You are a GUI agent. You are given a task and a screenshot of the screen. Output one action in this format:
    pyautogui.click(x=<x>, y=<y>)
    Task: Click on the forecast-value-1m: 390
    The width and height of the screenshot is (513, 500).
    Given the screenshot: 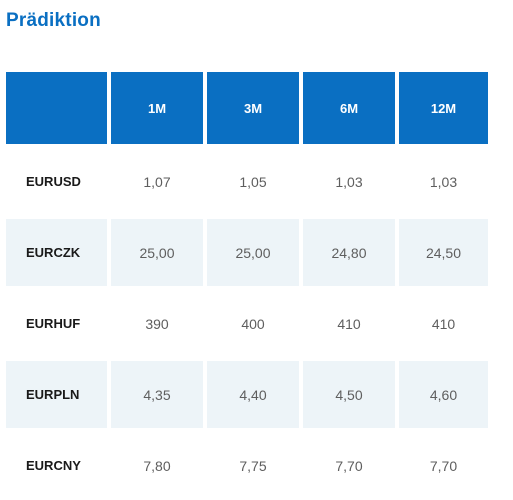 What is the action you would take?
    pyautogui.click(x=157, y=323)
    